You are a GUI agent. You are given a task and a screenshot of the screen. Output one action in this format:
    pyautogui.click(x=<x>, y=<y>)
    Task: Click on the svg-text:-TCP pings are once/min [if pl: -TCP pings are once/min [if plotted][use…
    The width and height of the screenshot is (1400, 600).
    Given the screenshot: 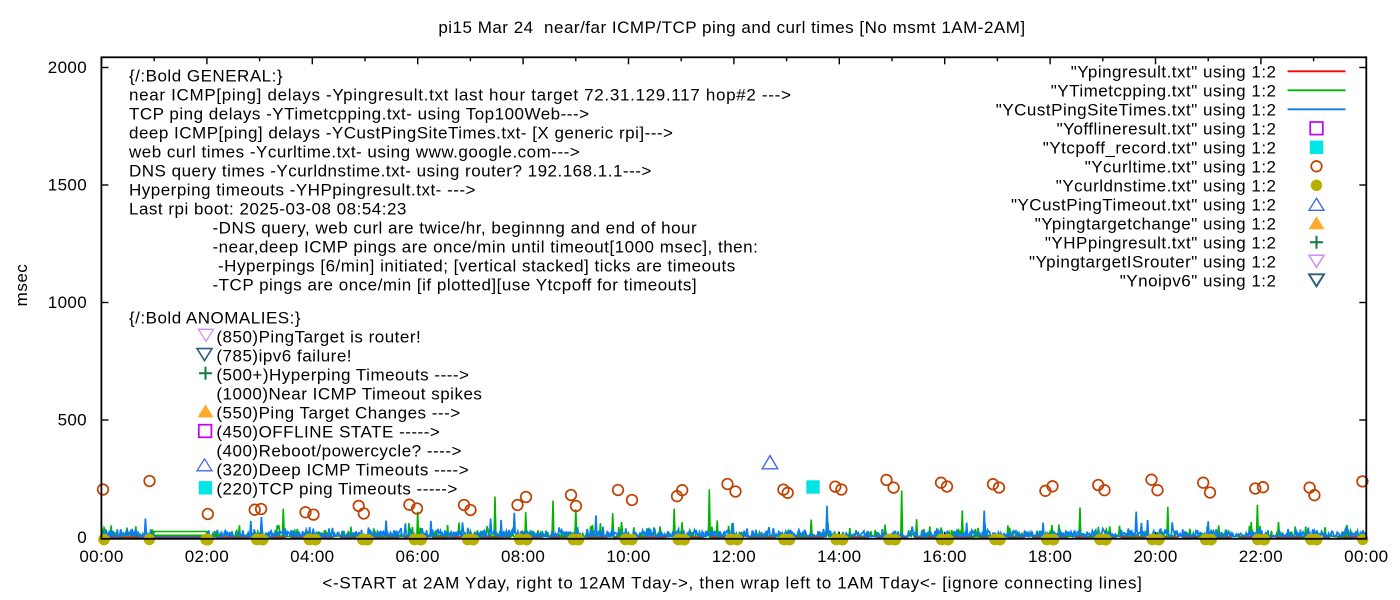 What is the action you would take?
    pyautogui.click(x=455, y=285)
    